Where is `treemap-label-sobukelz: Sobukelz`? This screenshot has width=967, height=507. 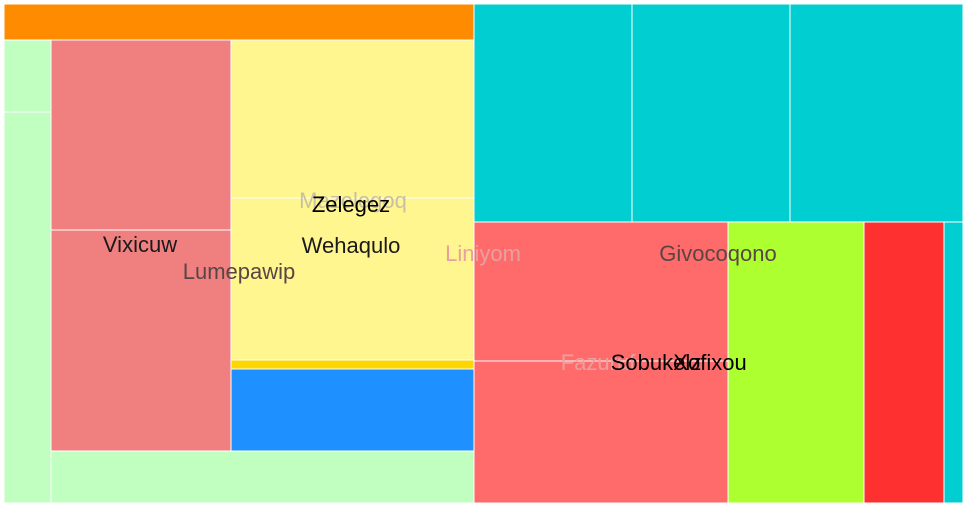 treemap-label-sobukelz: Sobukelz is located at coordinates (656, 362).